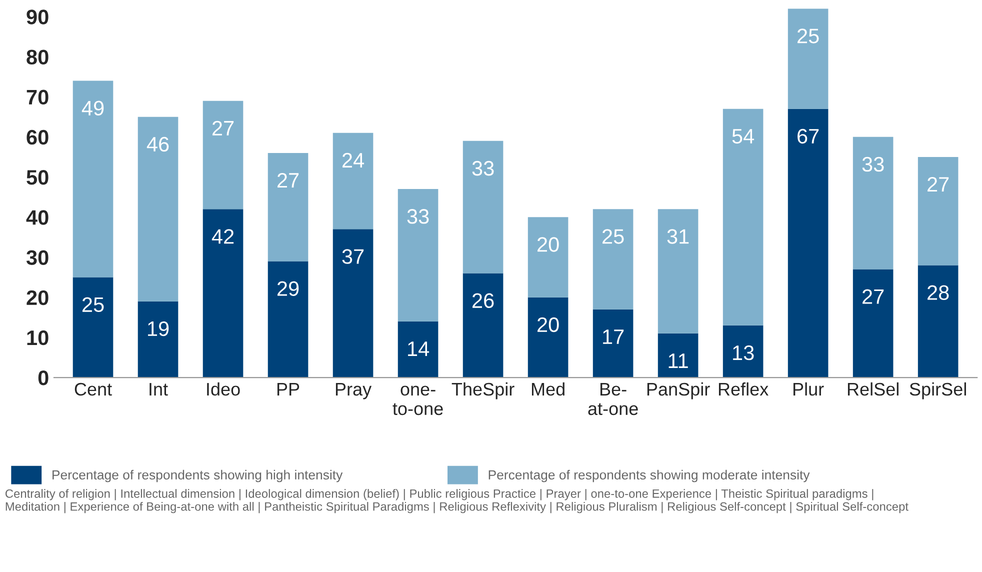 The image size is (982, 572). I want to click on y-tick-label: 90, so click(37, 17).